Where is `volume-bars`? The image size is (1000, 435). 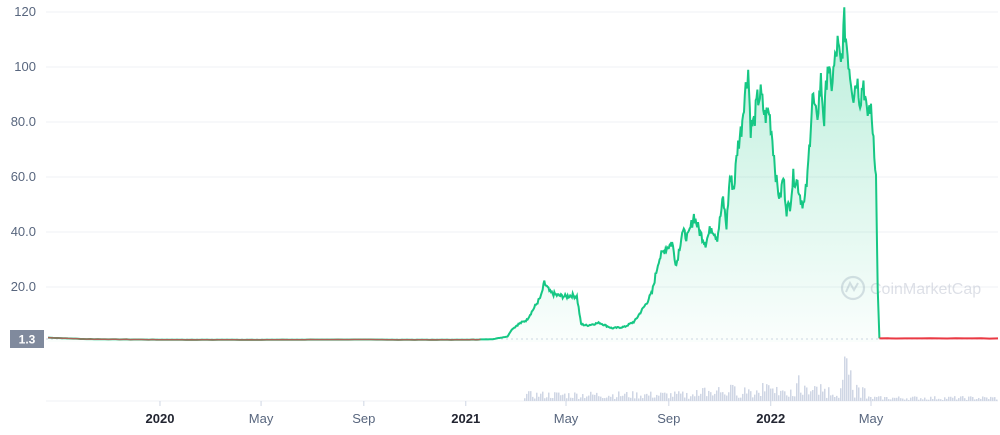 volume-bars is located at coordinates (761, 379).